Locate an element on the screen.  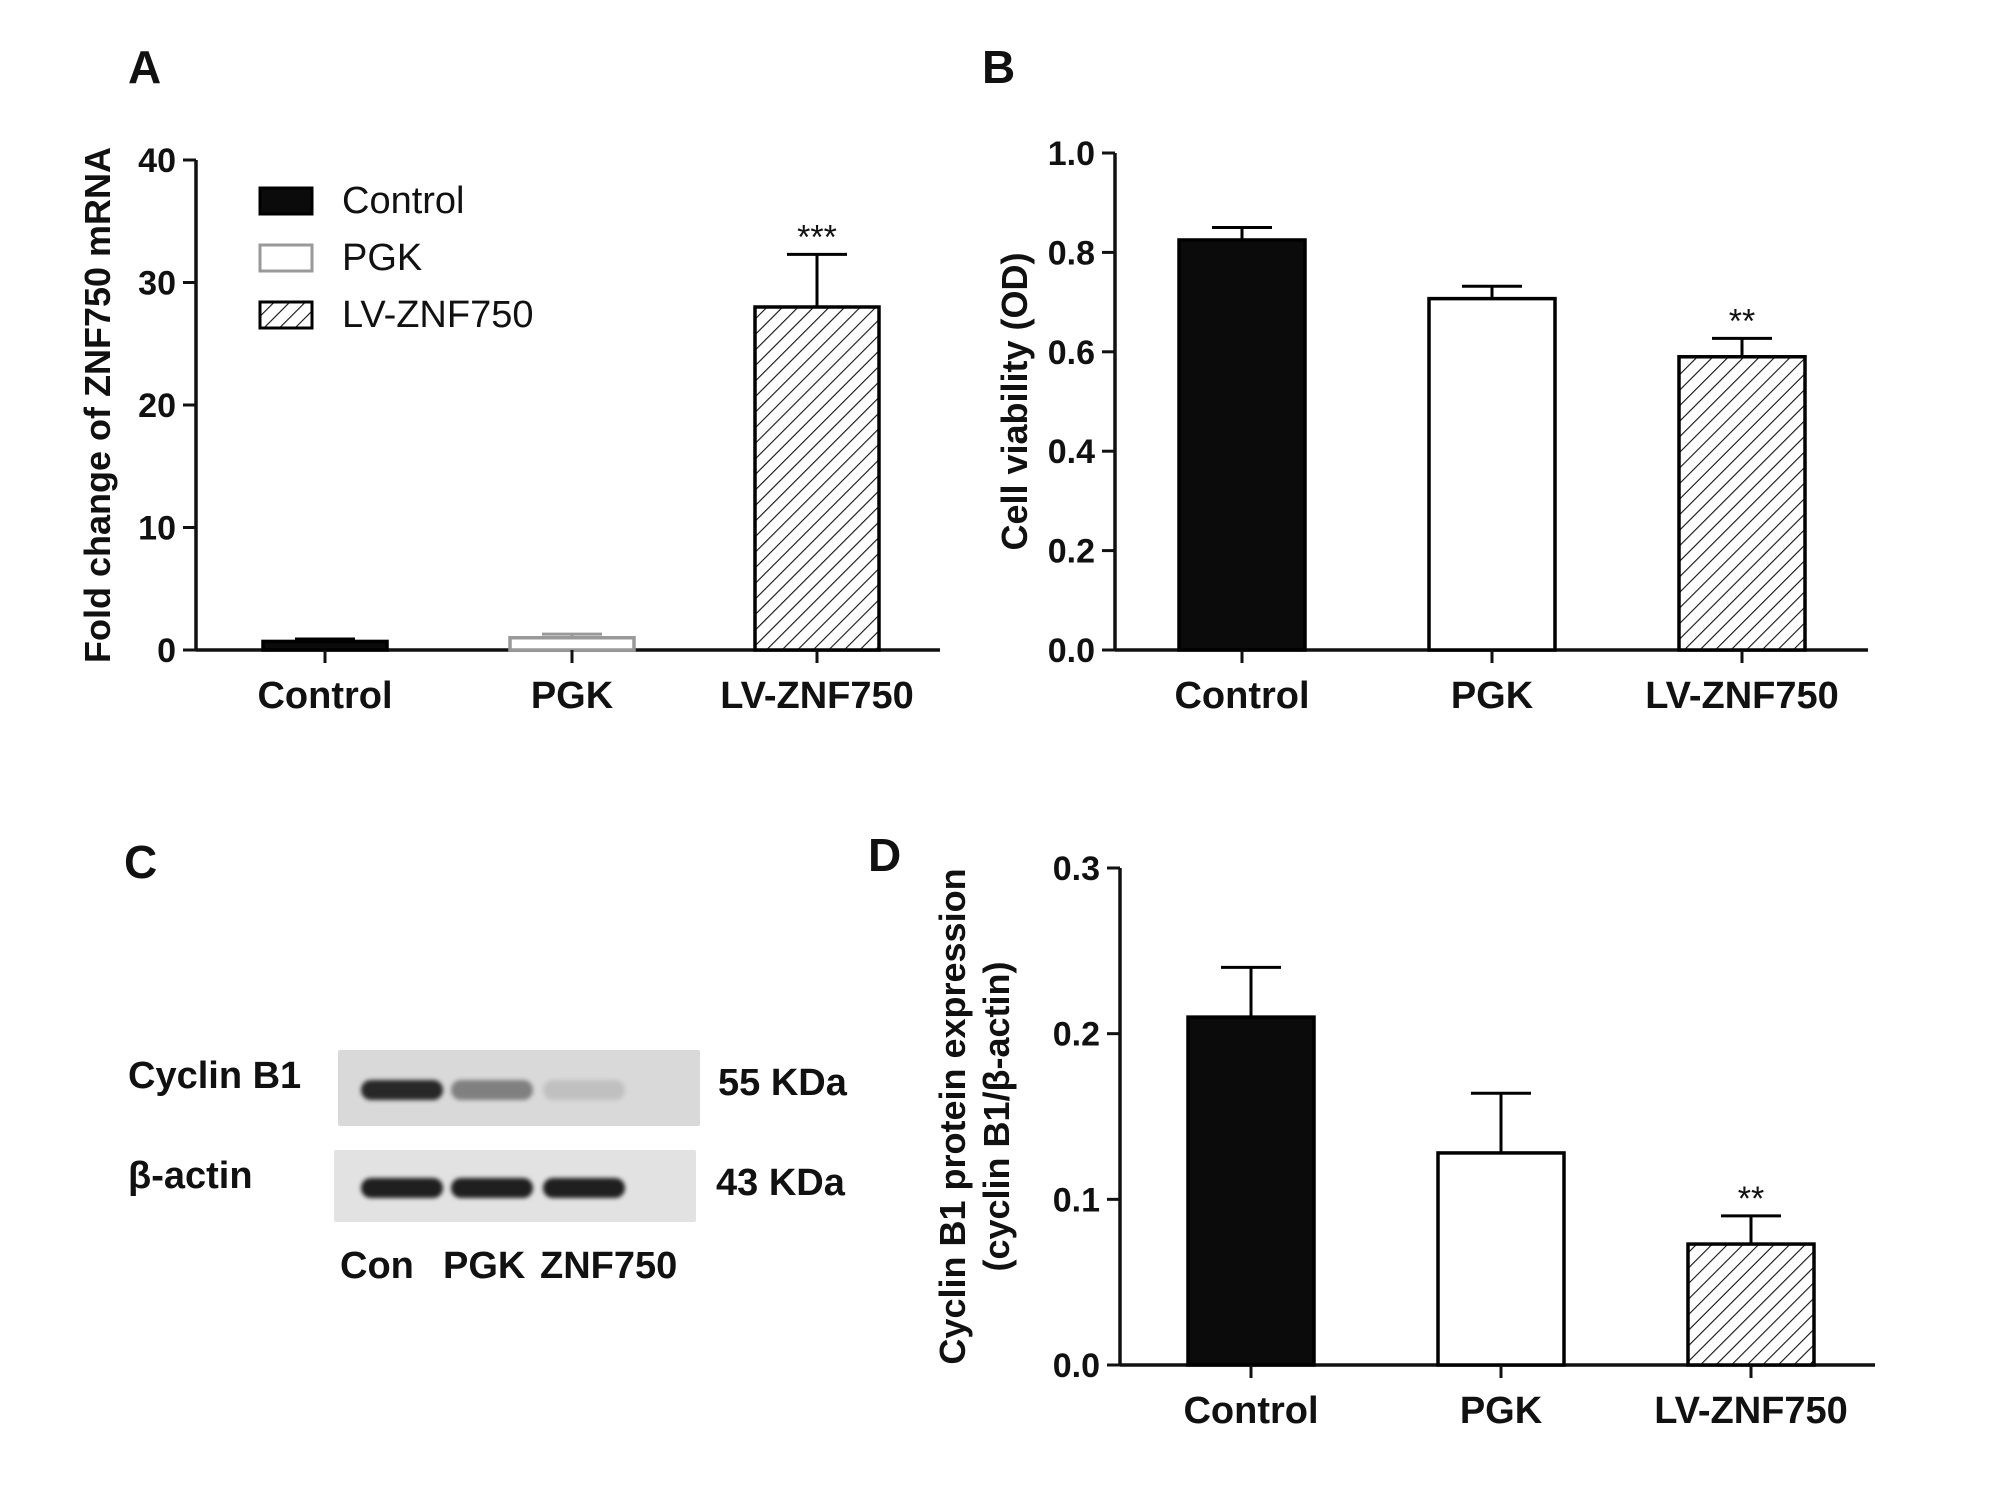
blot-band-beta-actin-znf750 is located at coordinates (584, 1188).